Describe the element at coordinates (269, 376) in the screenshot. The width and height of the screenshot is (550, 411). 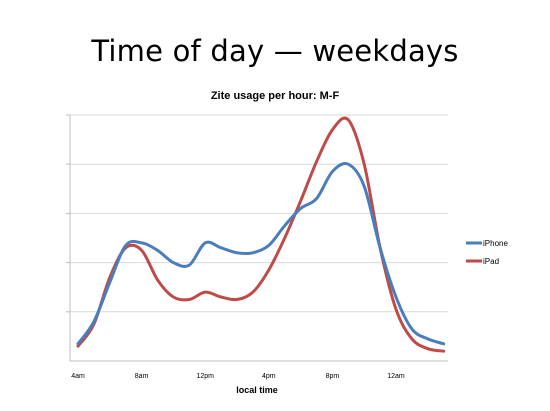
I see `x-tick-label-3: 4pm` at that location.